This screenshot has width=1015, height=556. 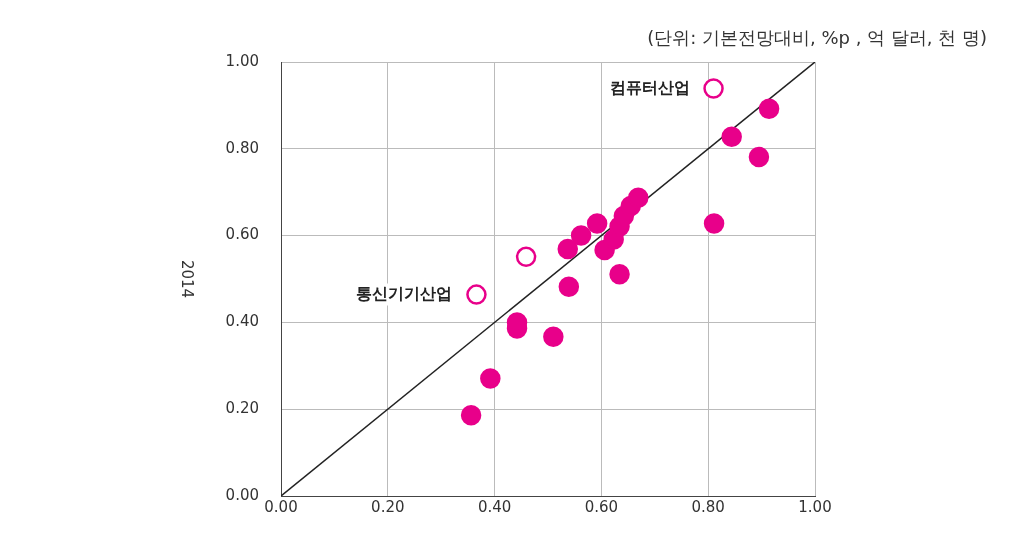 What do you see at coordinates (494, 506) in the screenshot?
I see `x-tick-label: 0.40` at bounding box center [494, 506].